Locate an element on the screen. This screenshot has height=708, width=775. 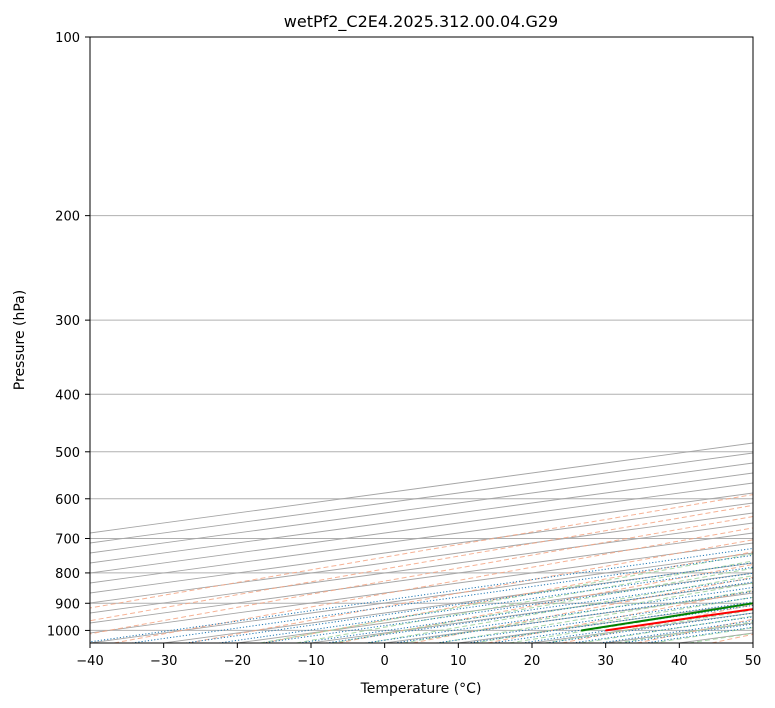
y-tick-label: 900 is located at coordinates (67, 604).